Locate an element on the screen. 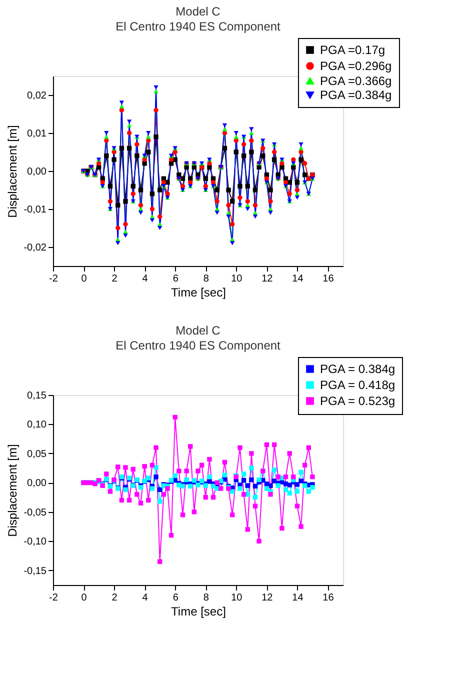  legend-label: PGA =0.384g is located at coordinates (356, 95).